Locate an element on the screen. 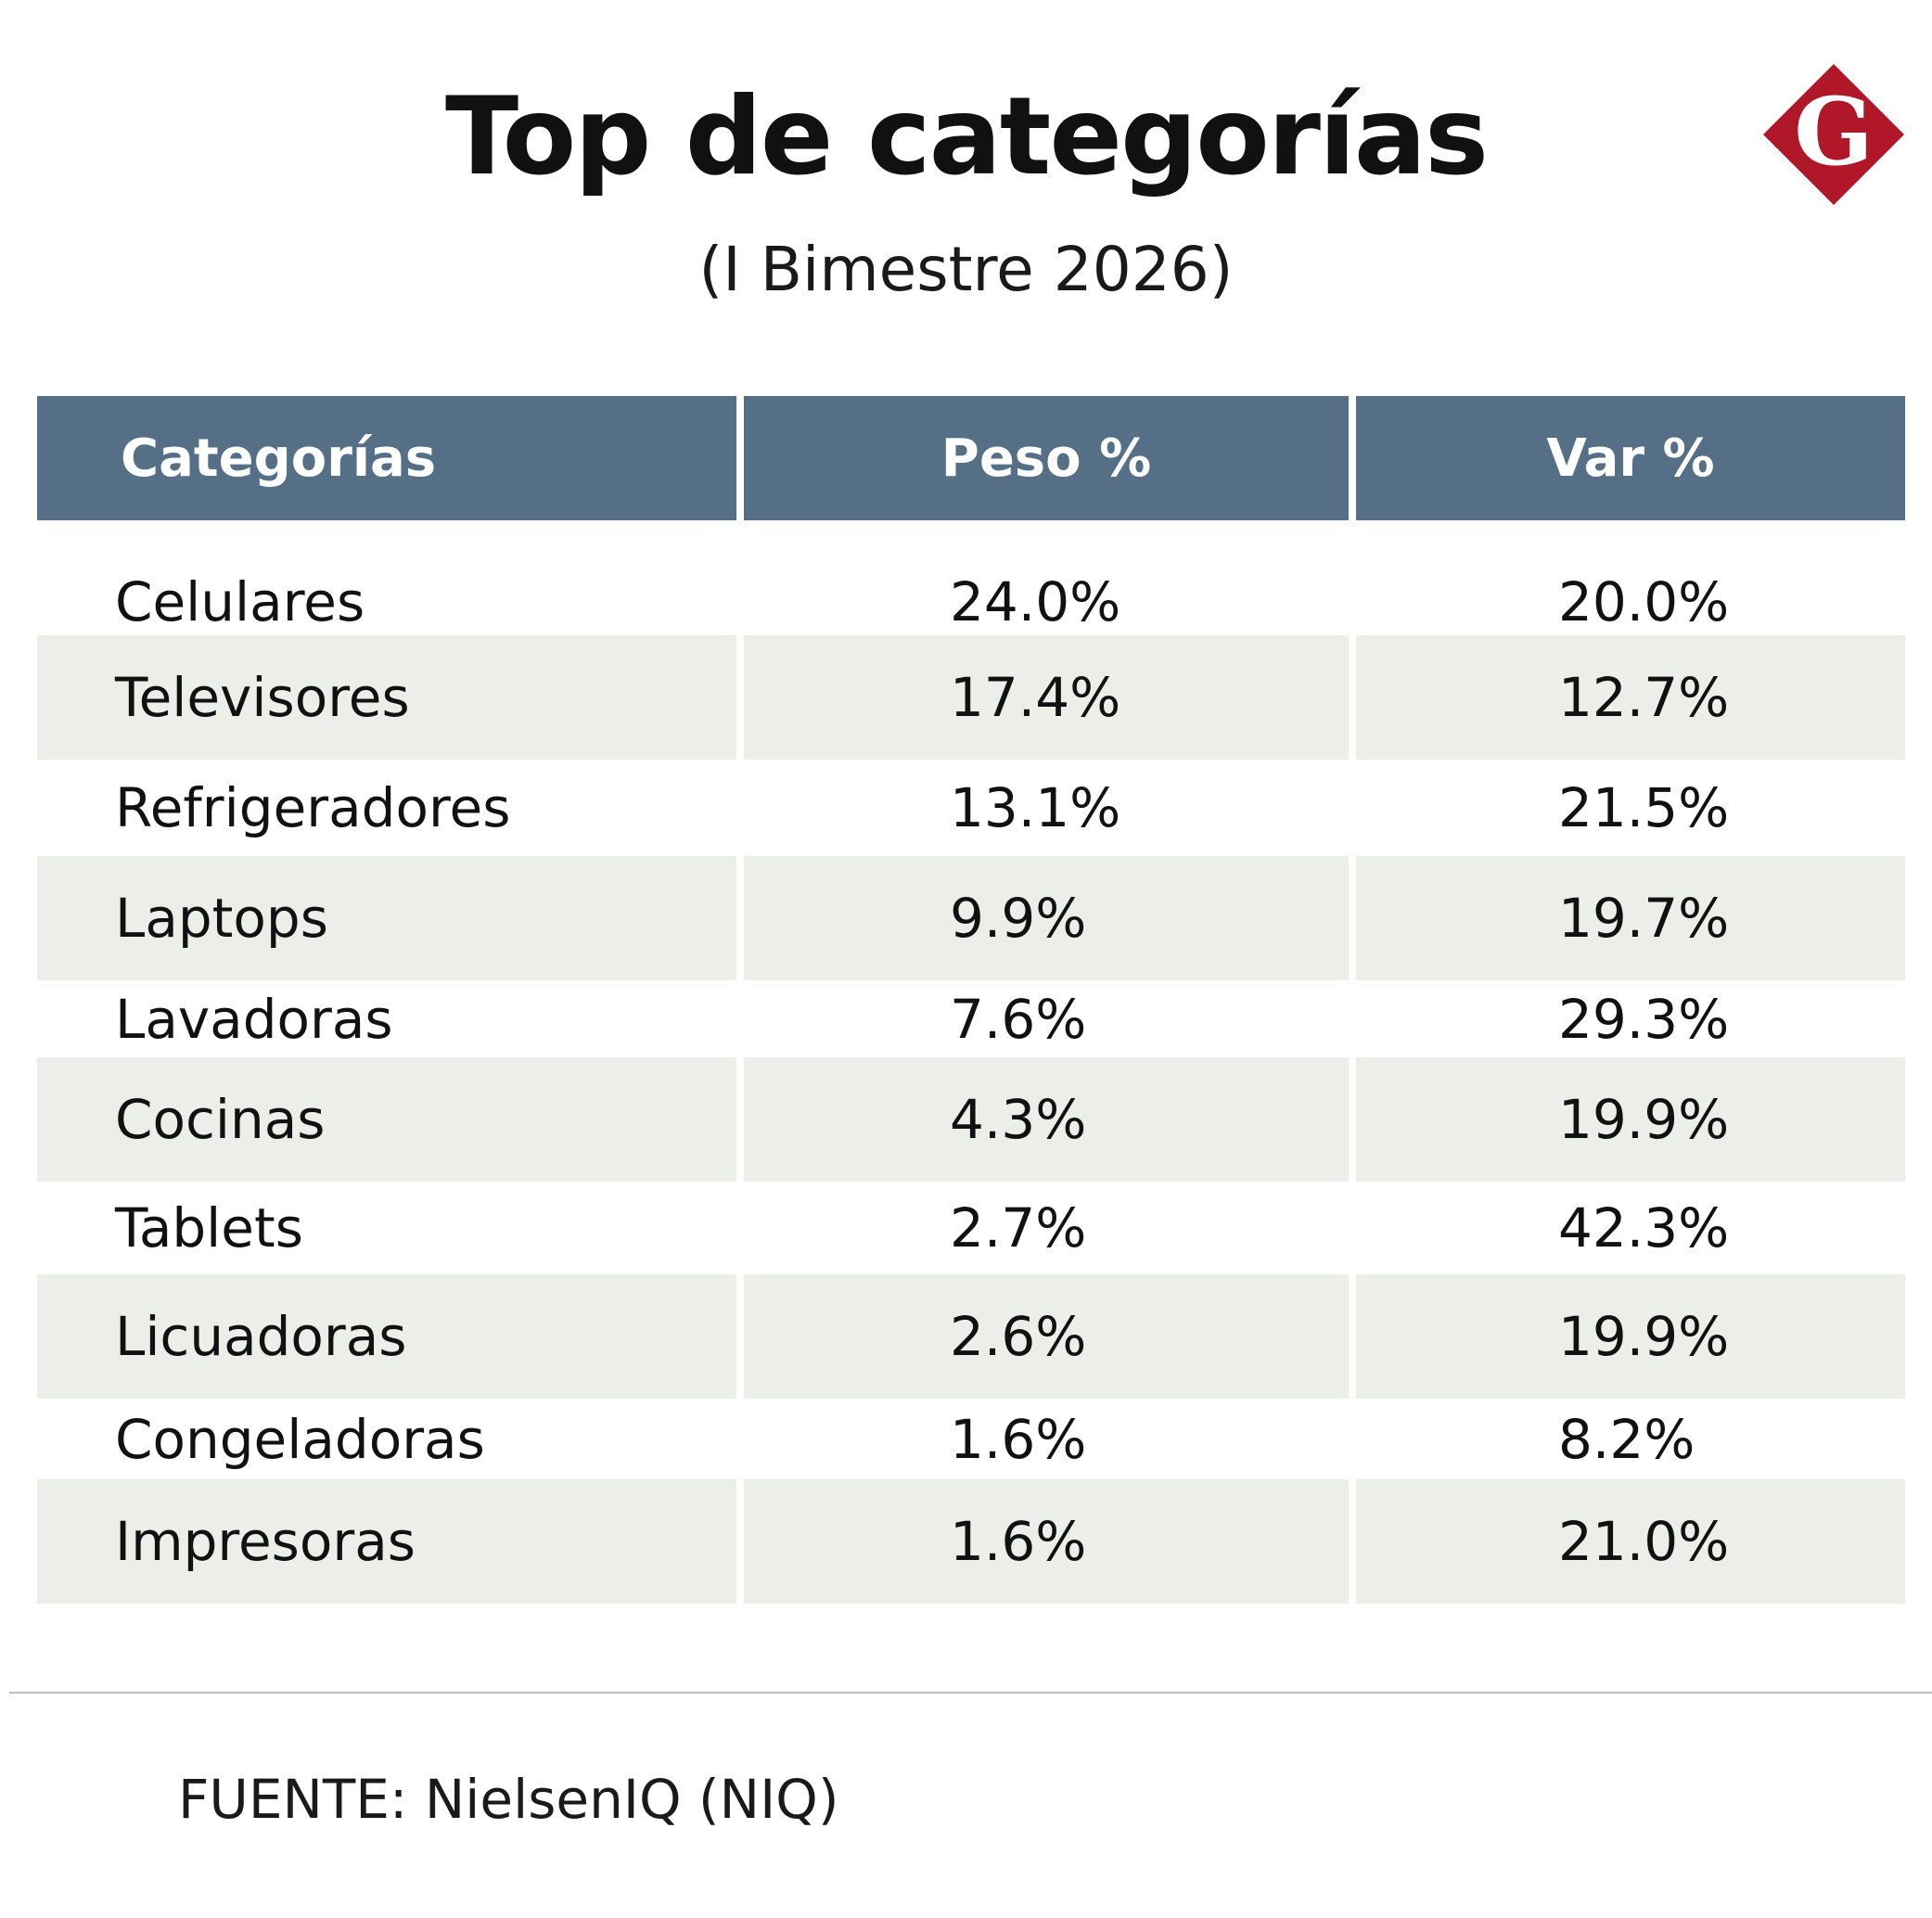 Image resolution: width=1932 pixels, height=1918 pixels. table-header: Categorías Peso % Var % is located at coordinates (971, 458).